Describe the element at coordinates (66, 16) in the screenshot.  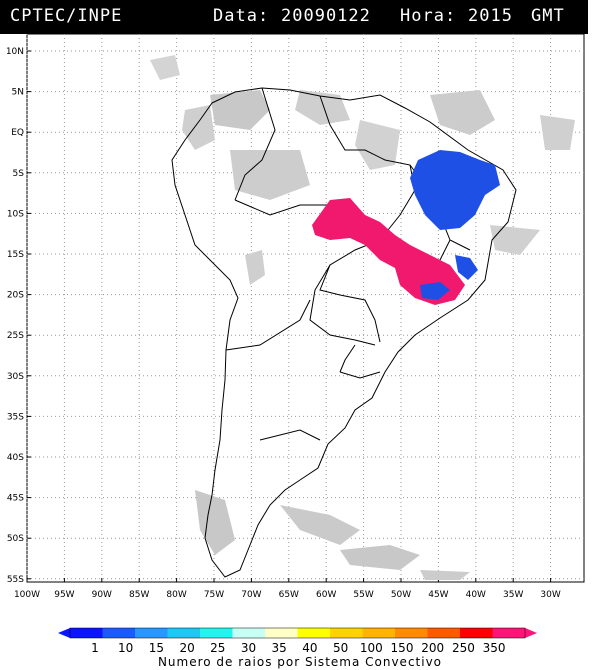
I see `agency-label: CPTEC/INPE` at that location.